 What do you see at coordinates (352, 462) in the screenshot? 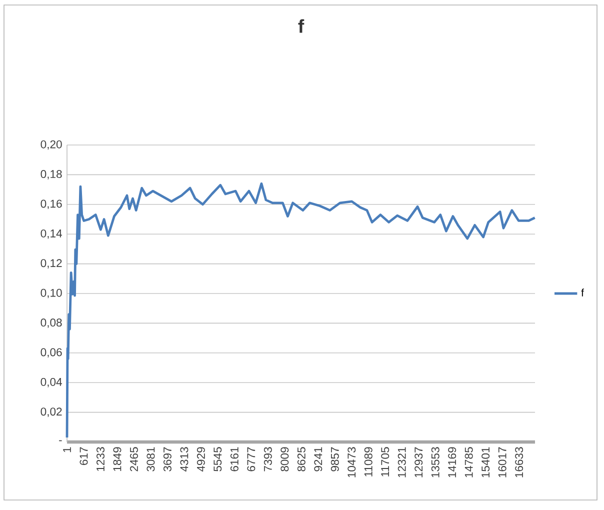
I see `x-tick-label: 10473` at bounding box center [352, 462].